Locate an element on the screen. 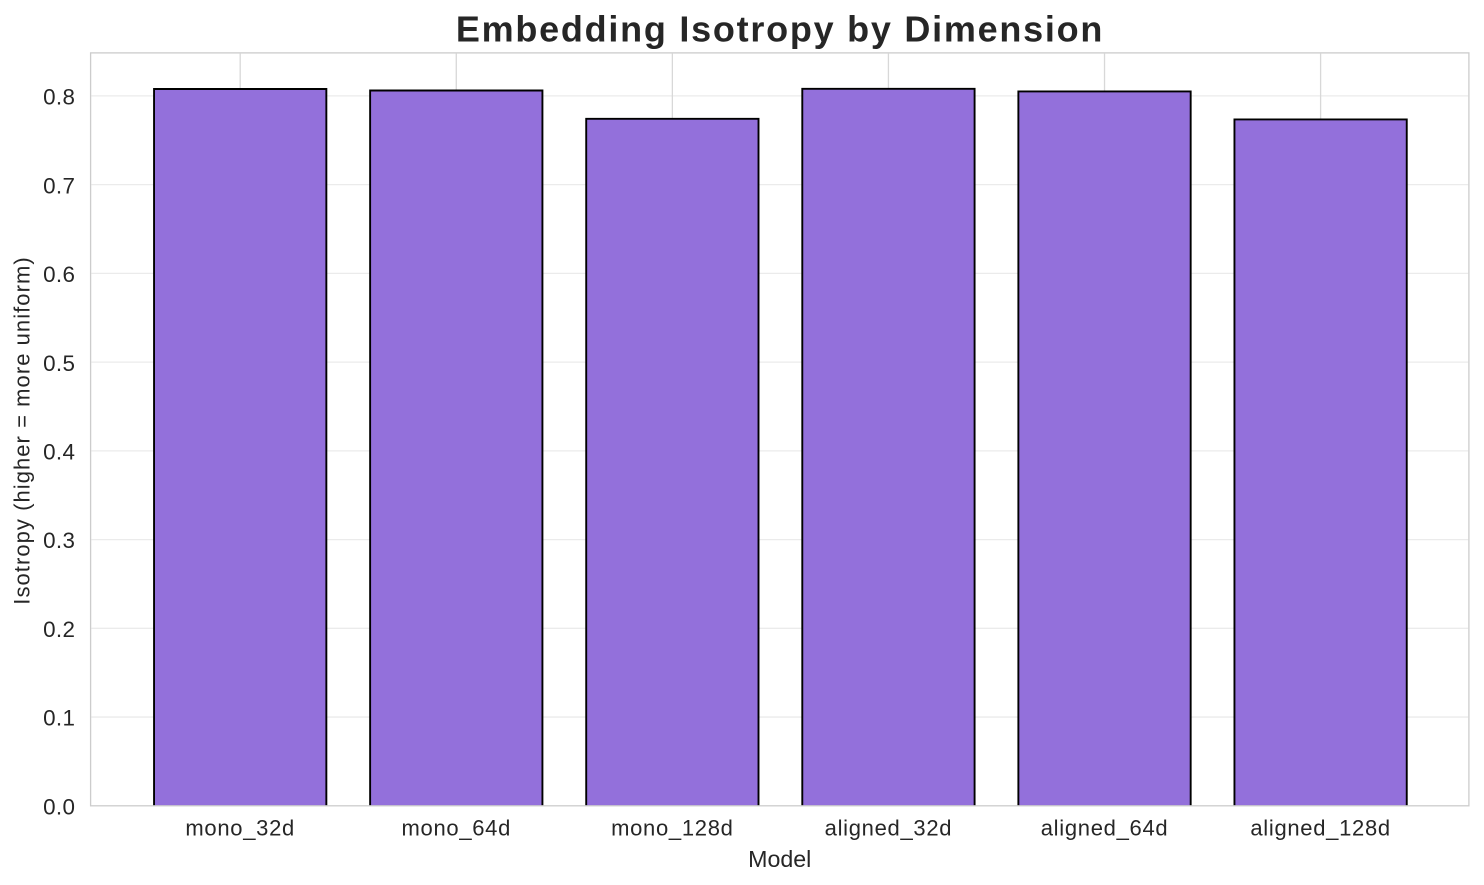 The height and width of the screenshot is (885, 1484). svg-text: aligned_32d is located at coordinates (889, 828).